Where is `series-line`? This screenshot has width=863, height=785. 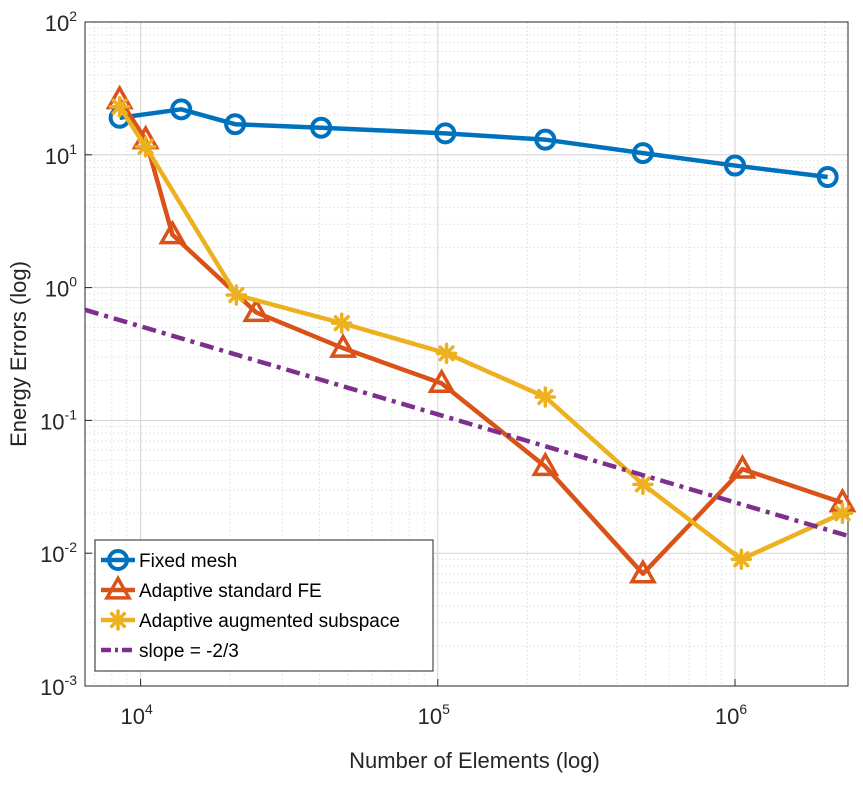
series-line is located at coordinates (473, 143).